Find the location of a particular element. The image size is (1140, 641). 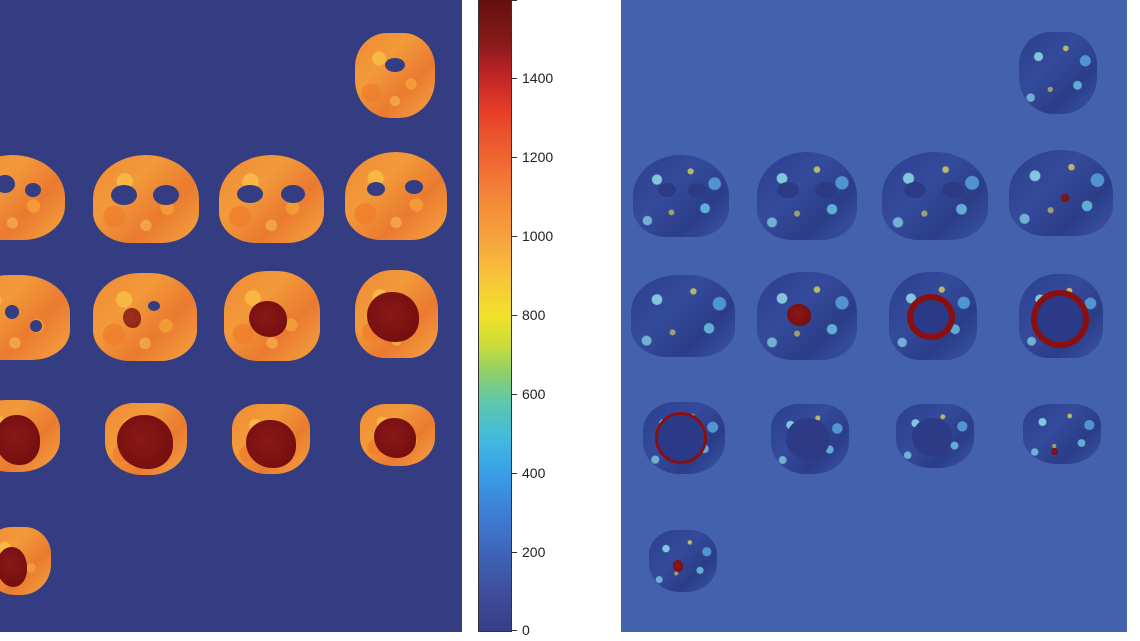

colorbar-tick-label: 1000 is located at coordinates (538, 236).